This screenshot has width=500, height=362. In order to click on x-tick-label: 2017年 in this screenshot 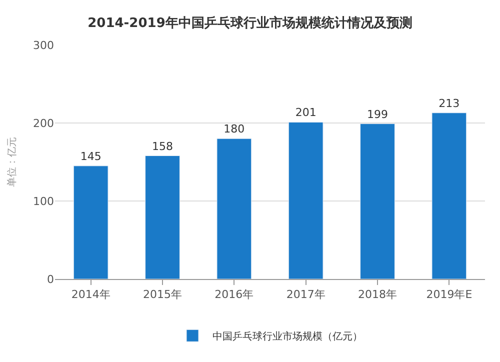, I will do `click(306, 295)`.